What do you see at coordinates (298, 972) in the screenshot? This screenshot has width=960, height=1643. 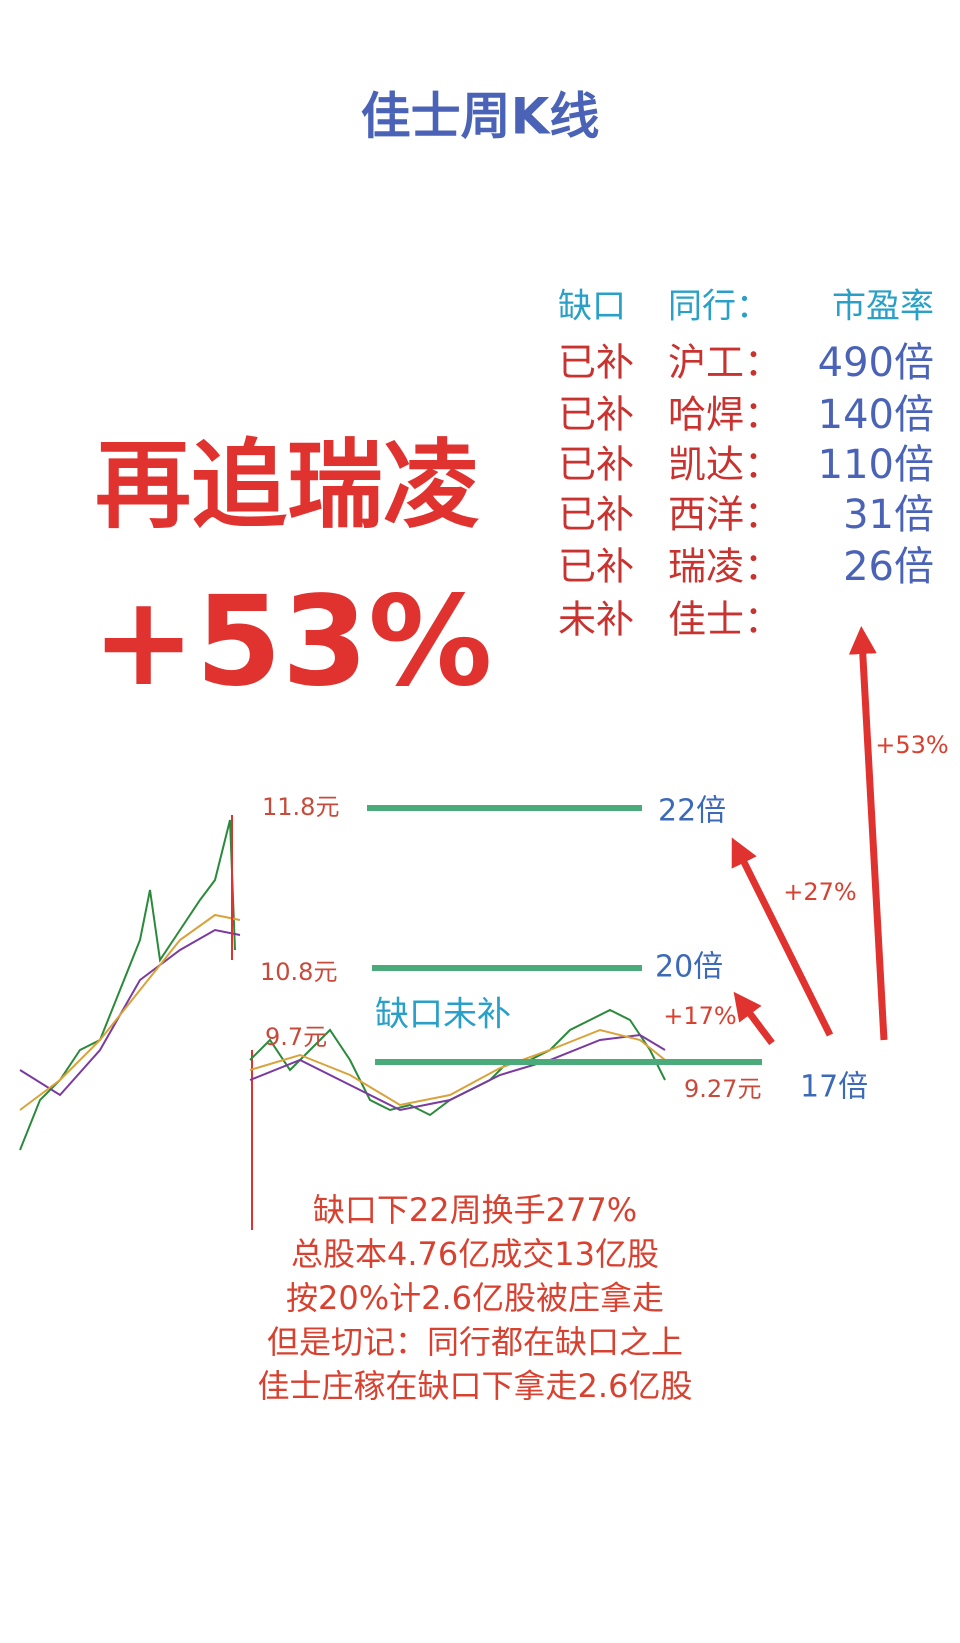 I see `price-label: 10.8元` at bounding box center [298, 972].